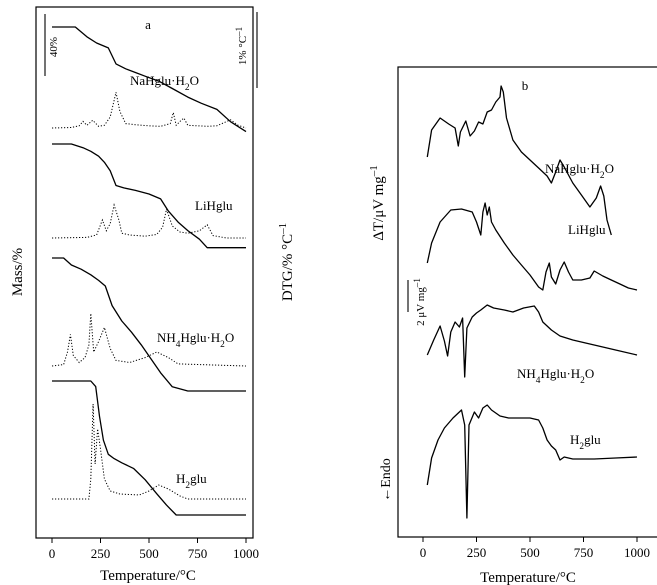 This screenshot has width=657, height=585. I want to click on panel-a-label-nahglu-h2o-part: NaHglu·H, so click(157, 80).